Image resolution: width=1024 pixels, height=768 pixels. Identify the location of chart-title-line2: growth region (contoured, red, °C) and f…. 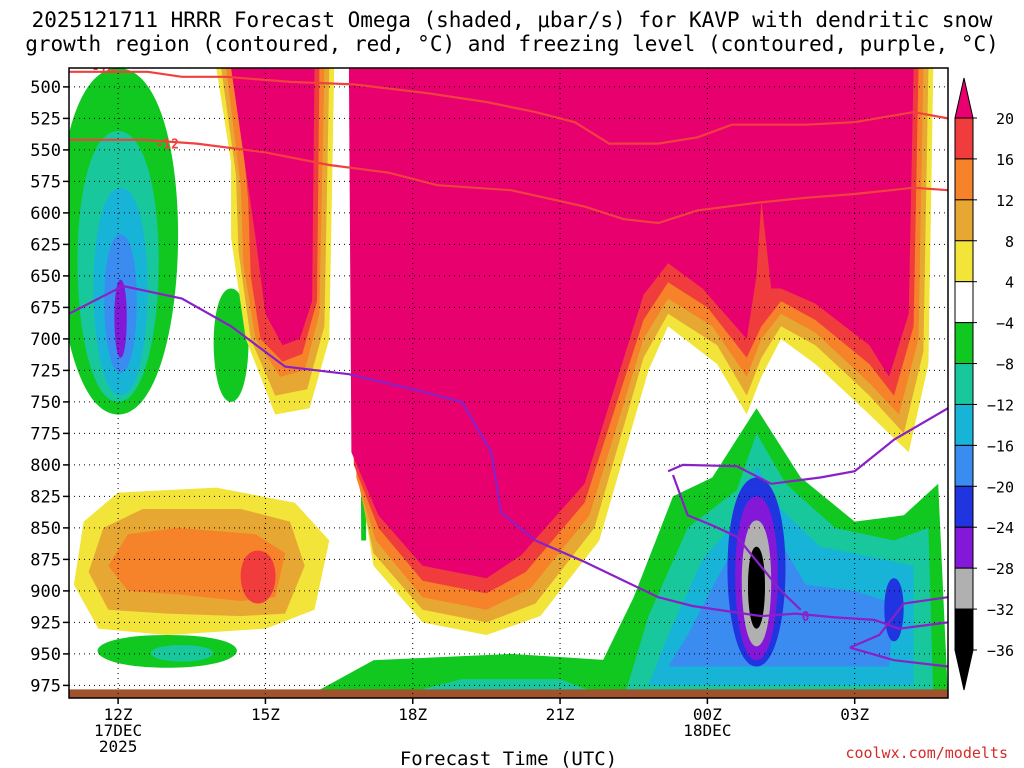
(512, 44).